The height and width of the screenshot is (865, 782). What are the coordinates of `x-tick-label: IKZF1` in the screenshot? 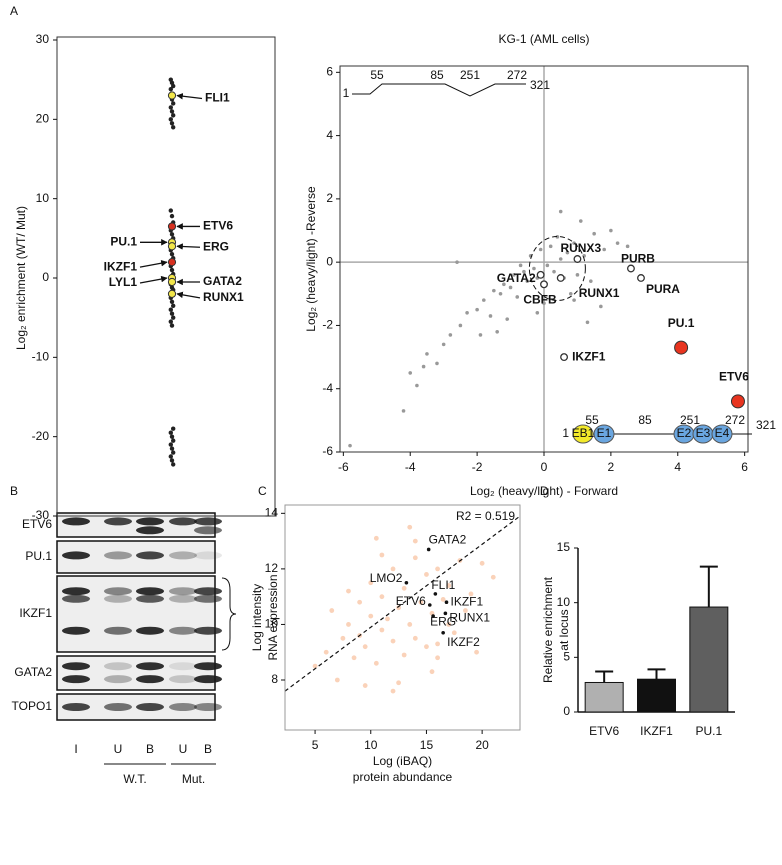 It's located at (656, 731).